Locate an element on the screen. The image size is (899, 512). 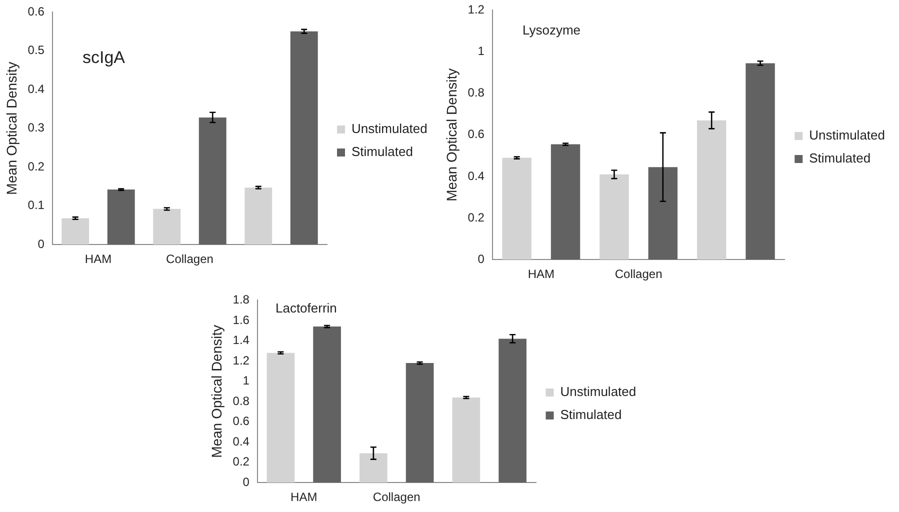
y-tick-label: 1.8 is located at coordinates (241, 299).